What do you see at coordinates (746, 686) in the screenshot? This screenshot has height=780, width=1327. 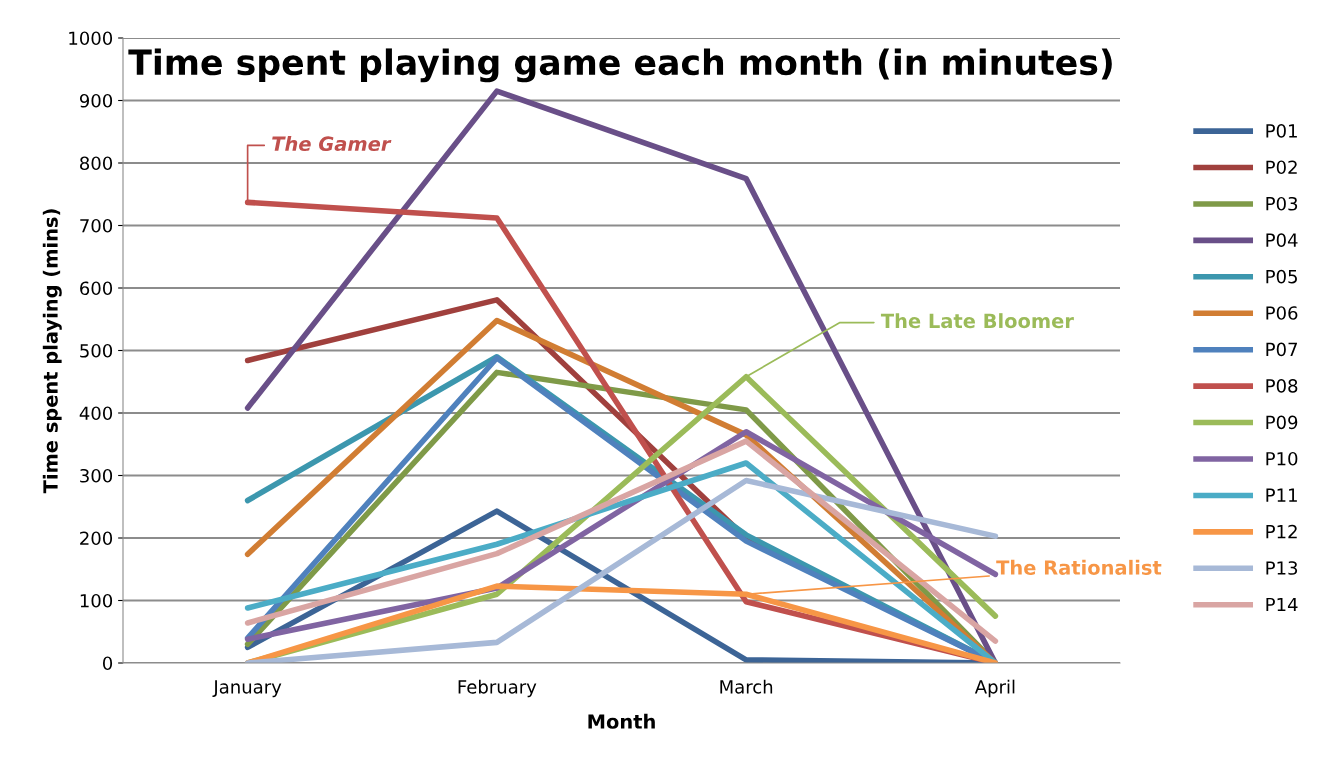 I see `x-tick-label: March` at bounding box center [746, 686].